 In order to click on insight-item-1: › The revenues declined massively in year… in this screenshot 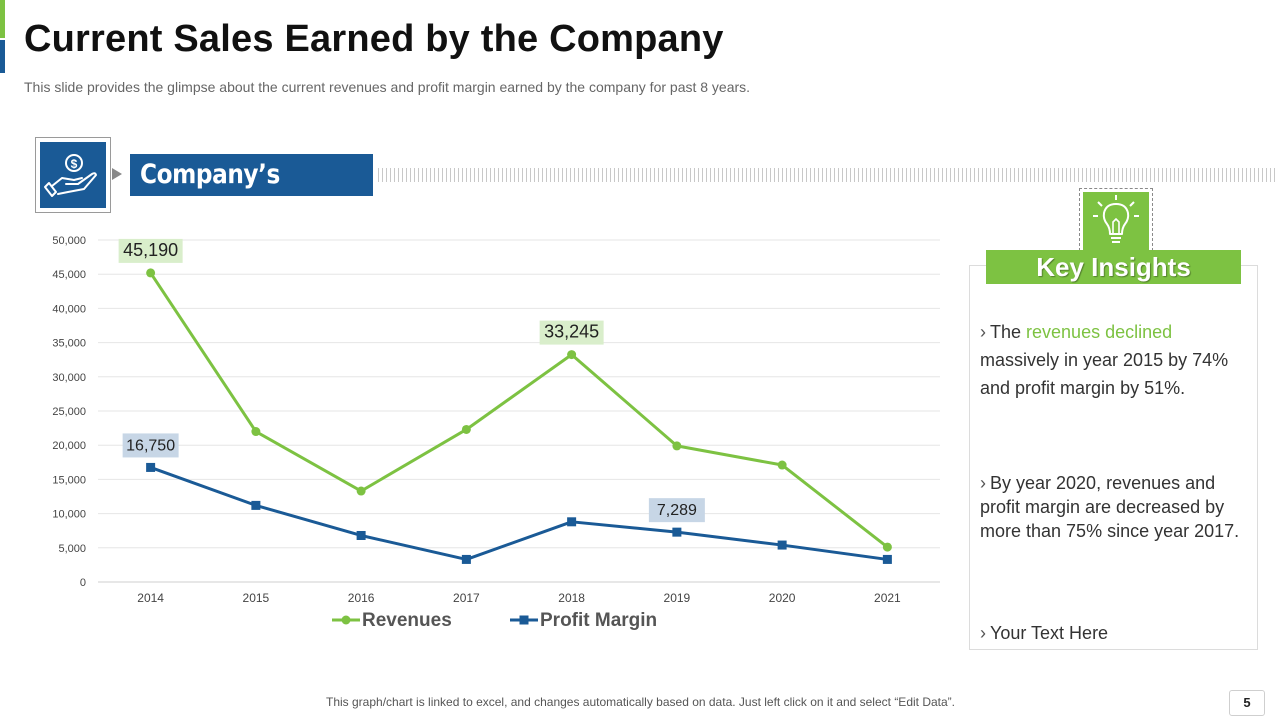, I will do `click(1112, 360)`.